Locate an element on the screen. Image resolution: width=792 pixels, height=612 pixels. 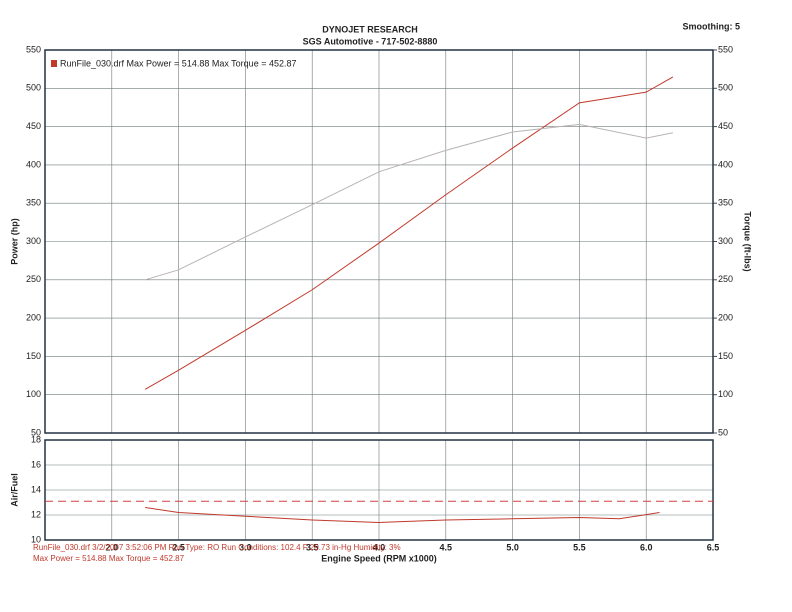
y-tick-label: 16 is located at coordinates (36, 464).